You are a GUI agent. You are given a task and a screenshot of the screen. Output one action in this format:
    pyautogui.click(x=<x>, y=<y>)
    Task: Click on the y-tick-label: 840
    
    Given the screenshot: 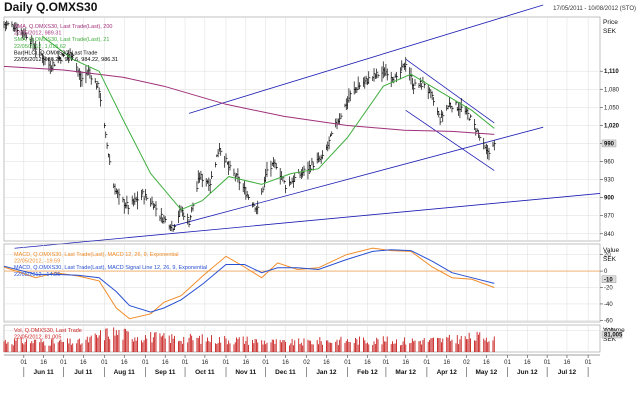 What is the action you would take?
    pyautogui.click(x=609, y=235)
    